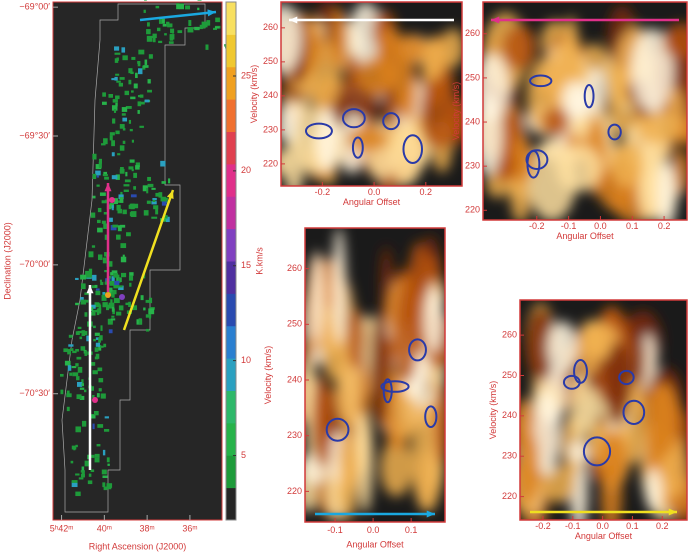  Describe the element at coordinates (148, 260) in the screenshot. I see `arrow` at that location.